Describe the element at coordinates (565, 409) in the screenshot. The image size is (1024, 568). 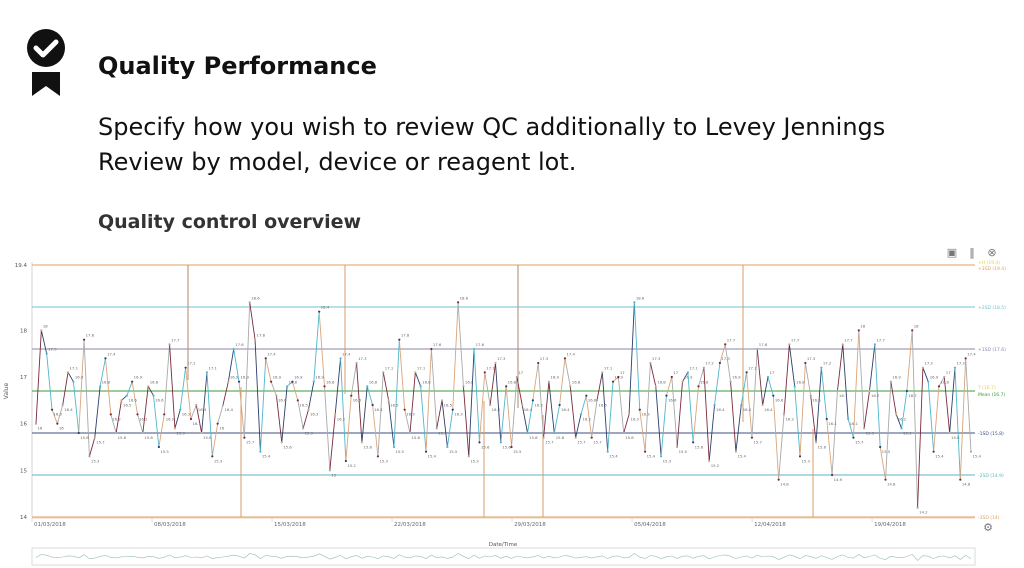
I see `data-label: 16.4` at that location.